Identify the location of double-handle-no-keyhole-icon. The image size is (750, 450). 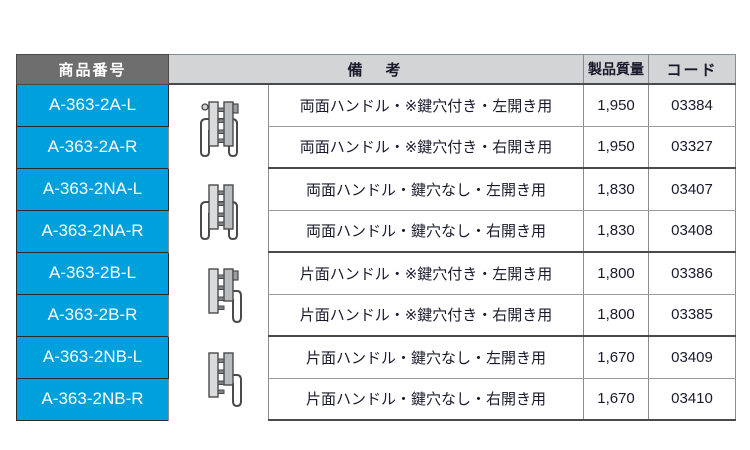
(218, 210).